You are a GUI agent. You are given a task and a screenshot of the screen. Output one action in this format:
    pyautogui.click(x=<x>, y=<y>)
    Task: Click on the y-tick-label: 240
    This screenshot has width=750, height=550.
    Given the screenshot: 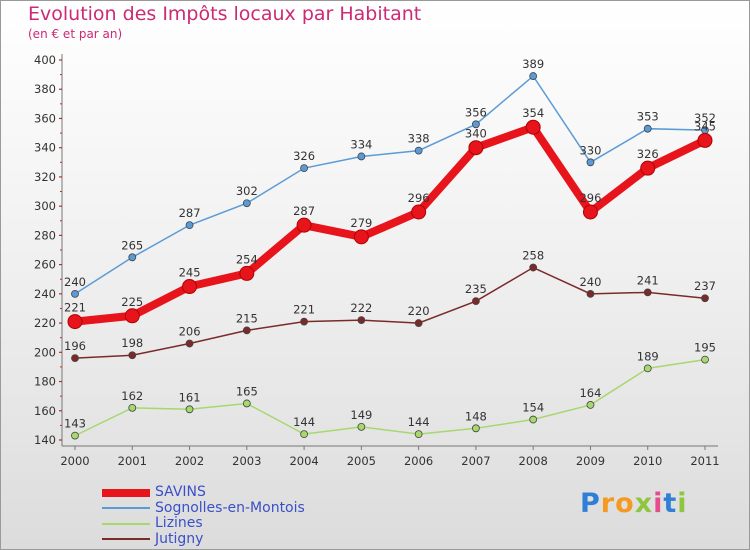 What is the action you would take?
    pyautogui.click(x=45, y=294)
    